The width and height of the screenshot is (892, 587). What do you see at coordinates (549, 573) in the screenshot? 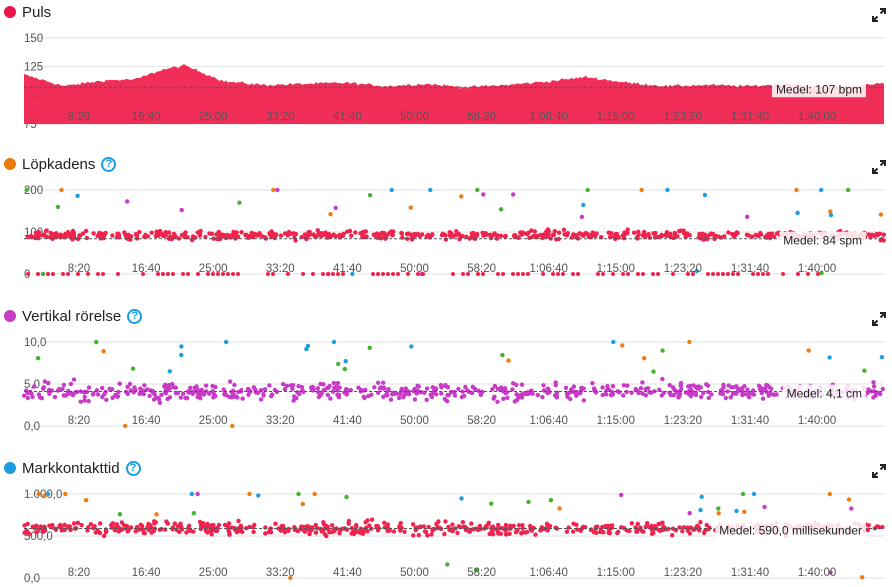
I see `x-tick-label: 1:06:40` at bounding box center [549, 573].